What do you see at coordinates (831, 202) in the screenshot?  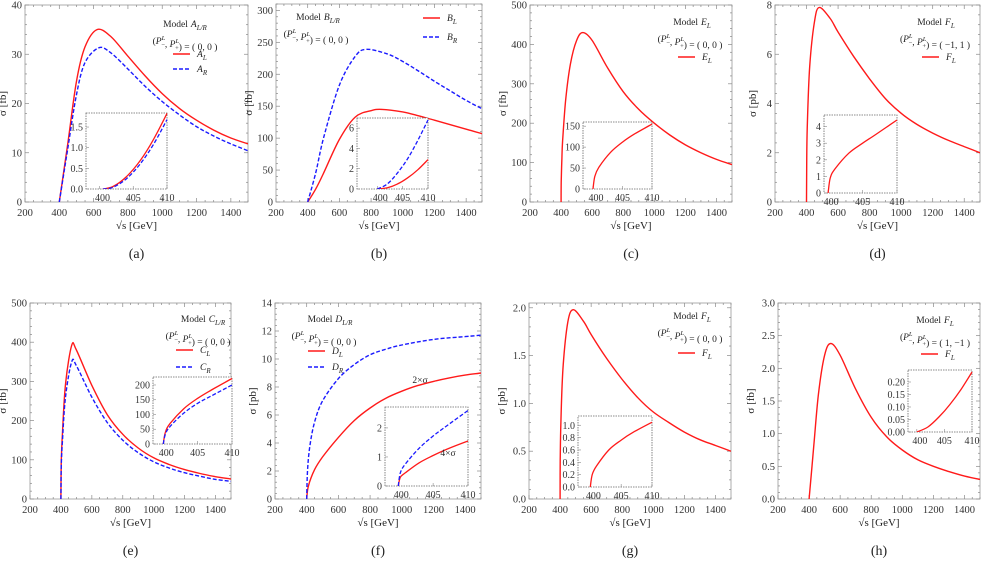 I see `inset-x-tick-label: 400` at bounding box center [831, 202].